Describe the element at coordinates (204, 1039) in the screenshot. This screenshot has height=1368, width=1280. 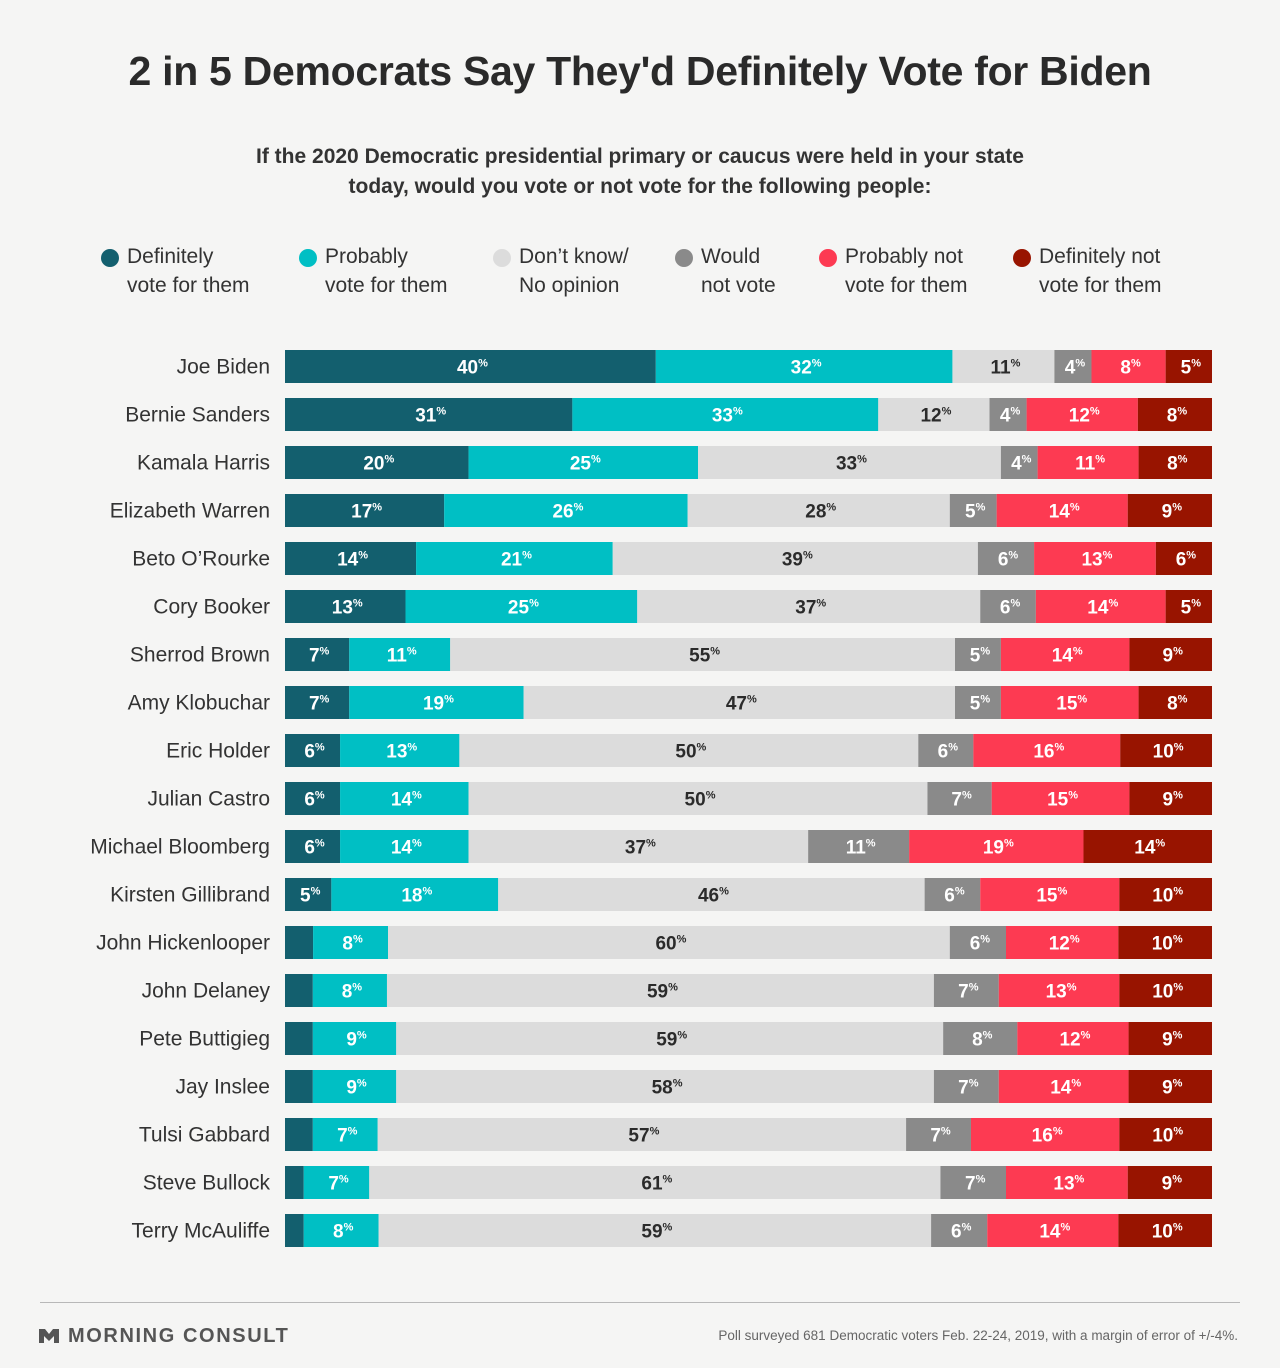
I see `row-label: Pete Buttigieg` at that location.